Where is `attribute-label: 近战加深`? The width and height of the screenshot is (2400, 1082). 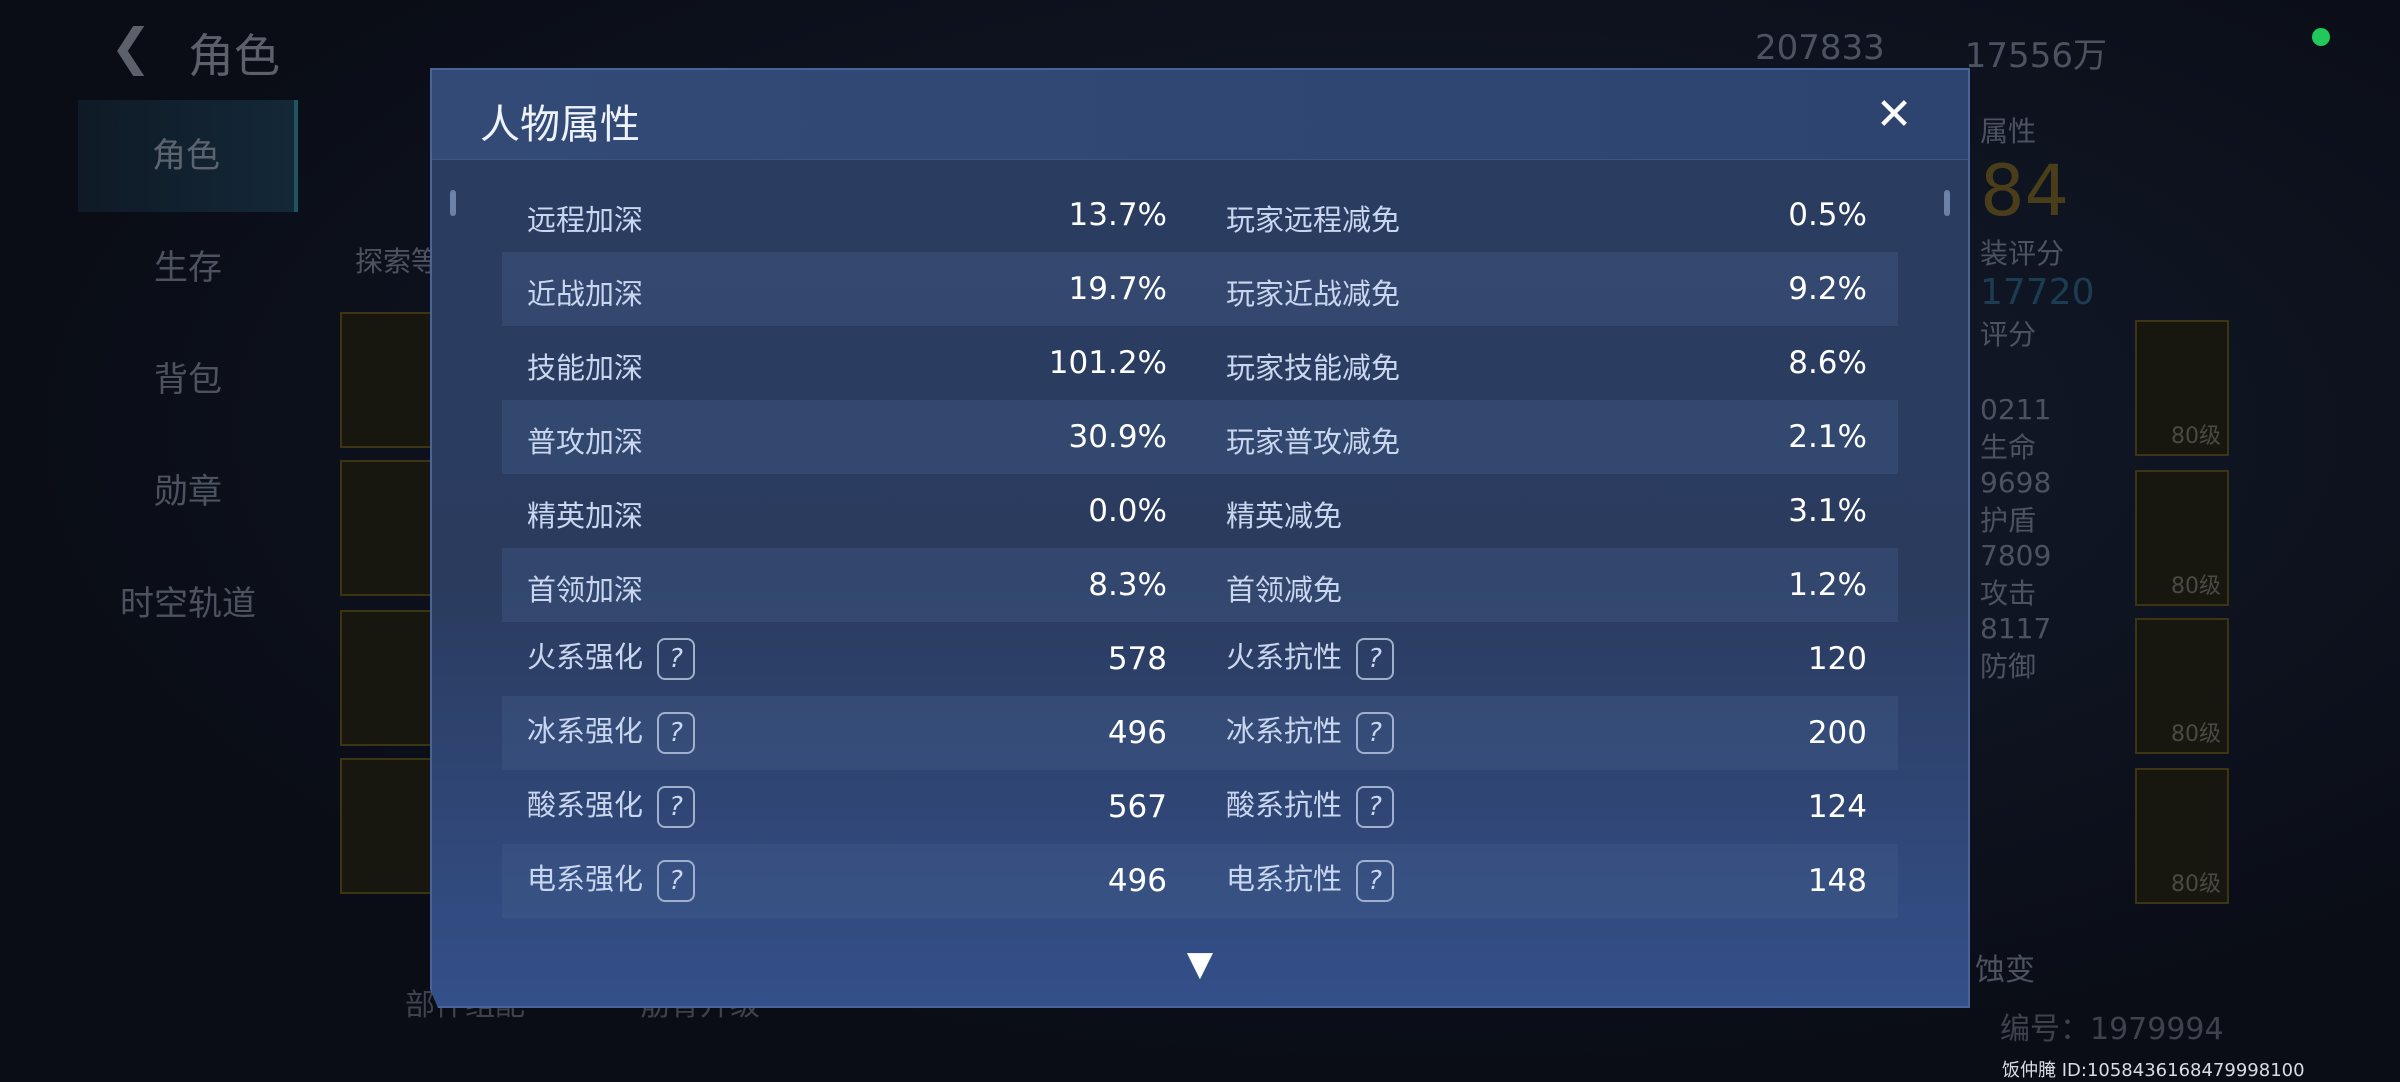 attribute-label: 近战加深 is located at coordinates (585, 294).